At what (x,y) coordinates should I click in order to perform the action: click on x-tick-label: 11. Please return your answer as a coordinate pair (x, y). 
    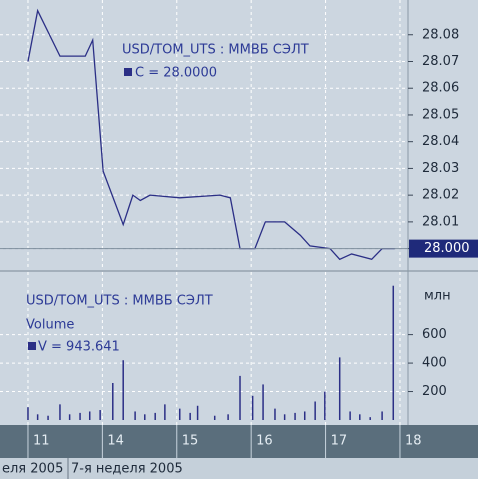
    Looking at the image, I should click on (41, 441).